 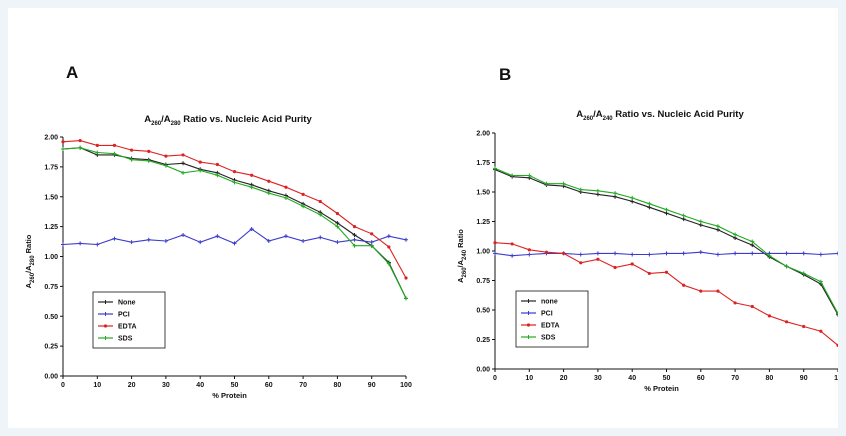 I want to click on x-tick-label: 10, so click(x=529, y=378).